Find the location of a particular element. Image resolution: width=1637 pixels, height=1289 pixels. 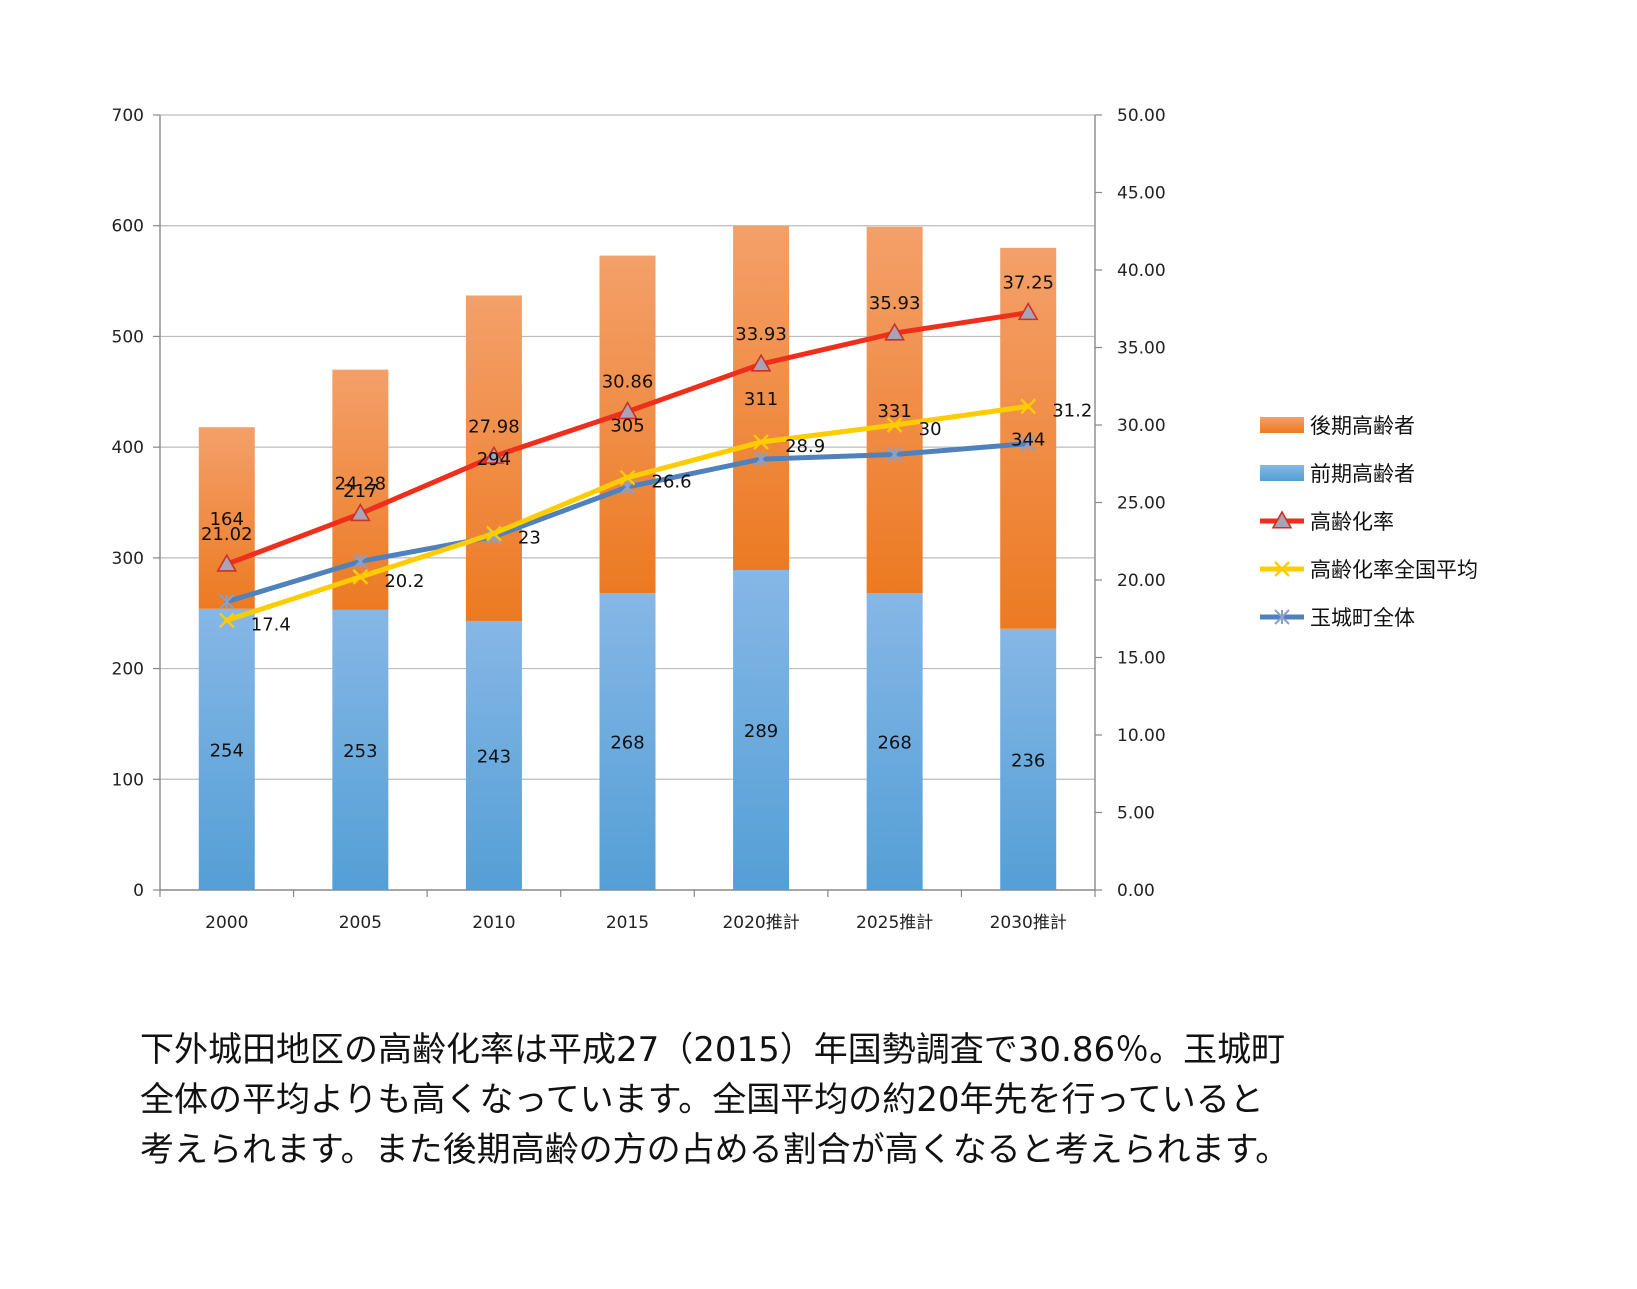

national-average-label: 30 is located at coordinates (930, 429).